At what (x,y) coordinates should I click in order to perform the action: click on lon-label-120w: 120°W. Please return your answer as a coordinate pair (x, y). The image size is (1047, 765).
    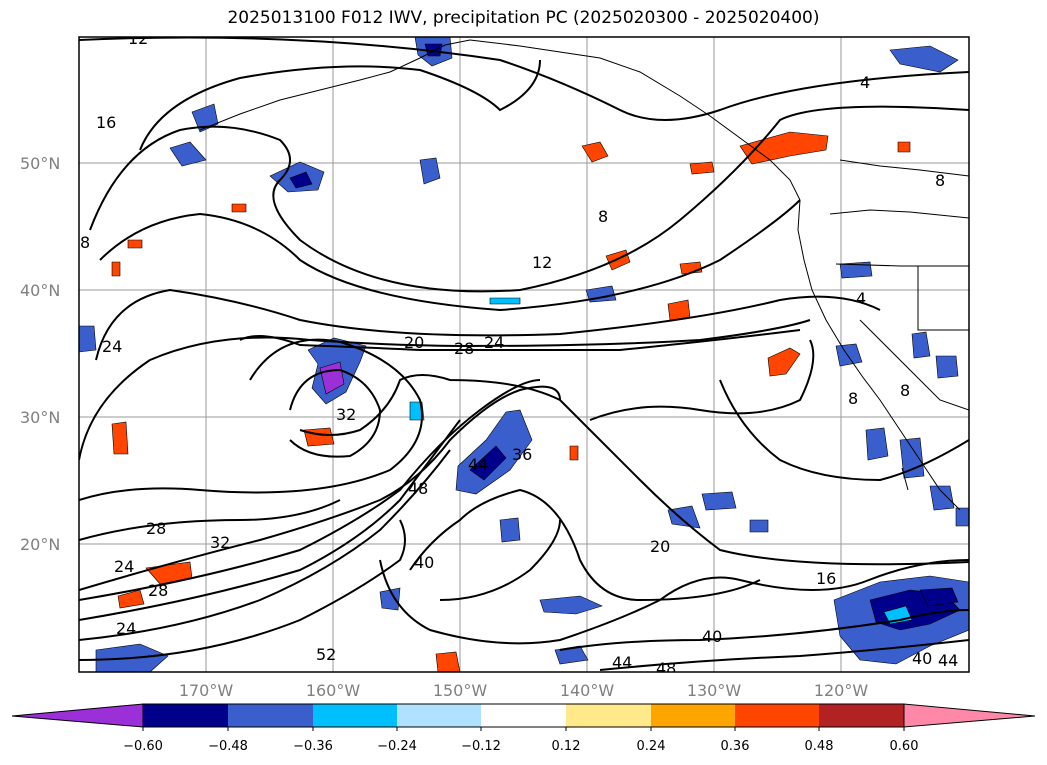
    Looking at the image, I should click on (841, 690).